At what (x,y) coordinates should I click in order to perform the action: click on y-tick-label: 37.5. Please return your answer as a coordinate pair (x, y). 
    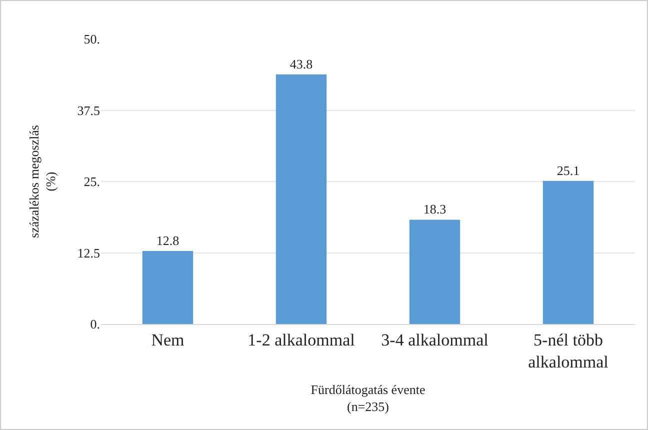
    Looking at the image, I should click on (88, 110).